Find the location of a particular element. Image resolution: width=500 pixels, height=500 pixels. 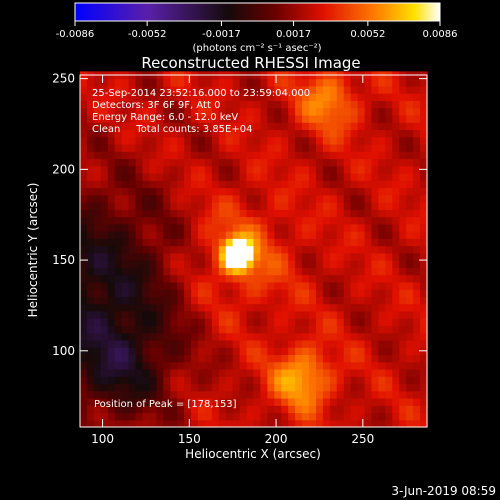

colorbar-frame is located at coordinates (257, 12).